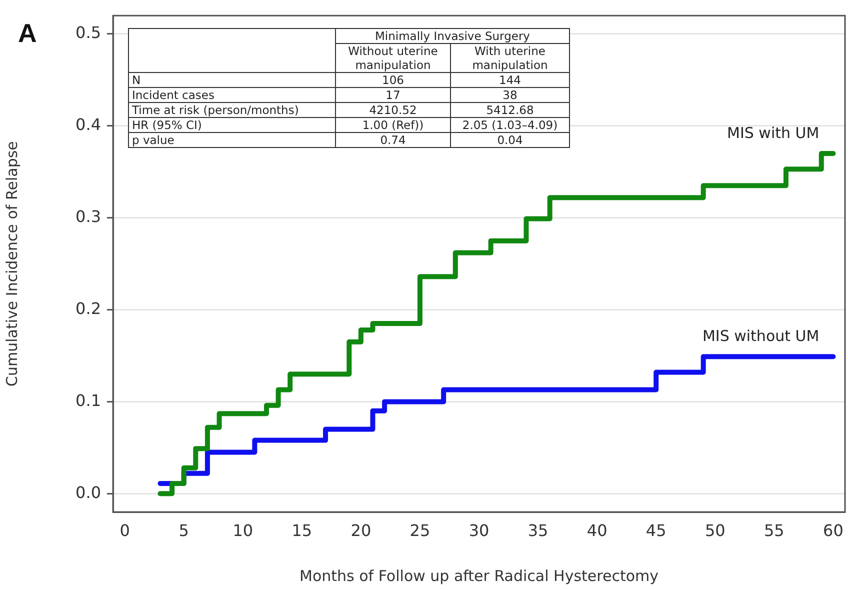 The image size is (848, 590). What do you see at coordinates (761, 336) in the screenshot?
I see `series-label: MIS without UM` at bounding box center [761, 336].